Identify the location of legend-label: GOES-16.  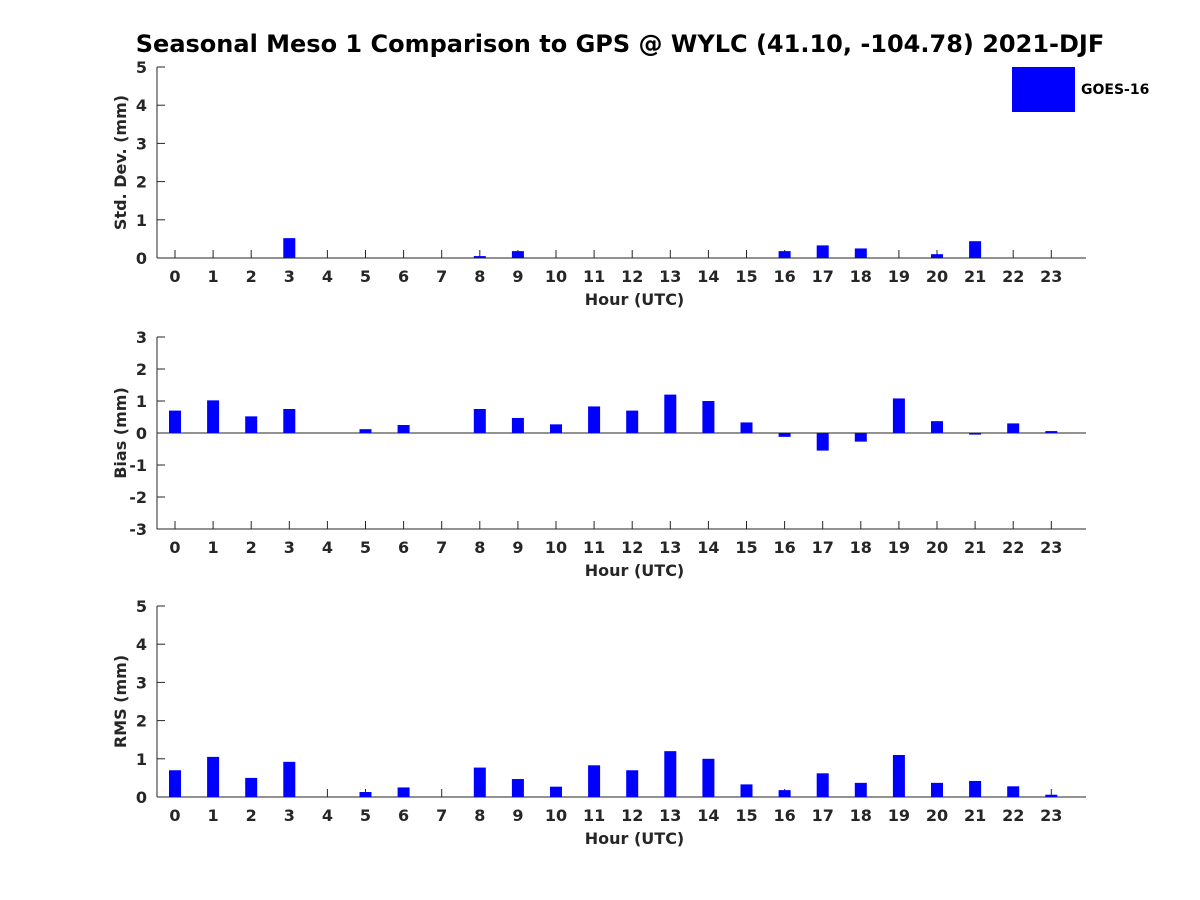
(1115, 89).